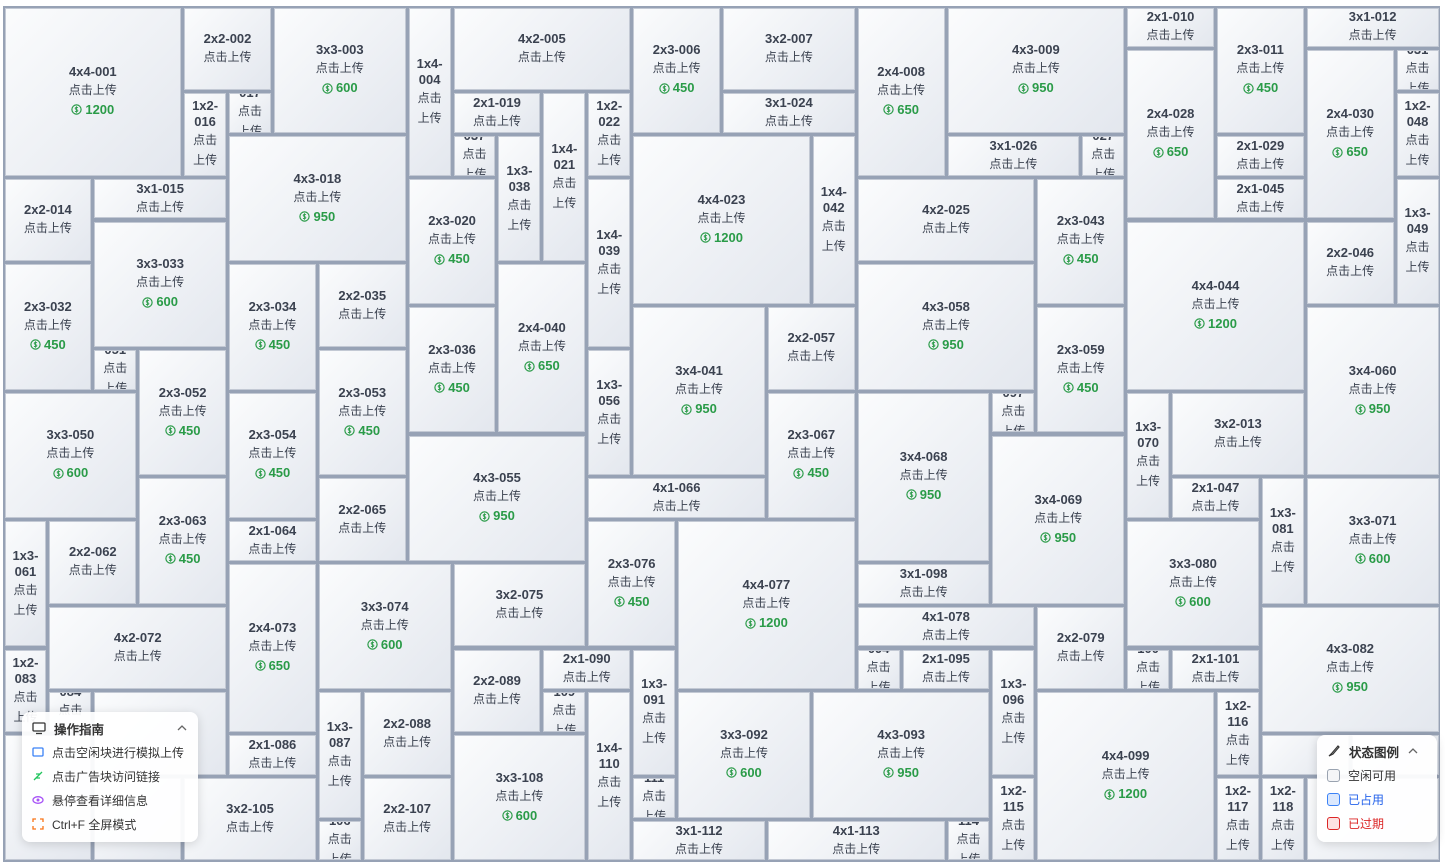 Image resolution: width=1445 pixels, height=866 pixels. What do you see at coordinates (1170, 27) in the screenshot?
I see `ad-block: 2x1-010 点击上传` at bounding box center [1170, 27].